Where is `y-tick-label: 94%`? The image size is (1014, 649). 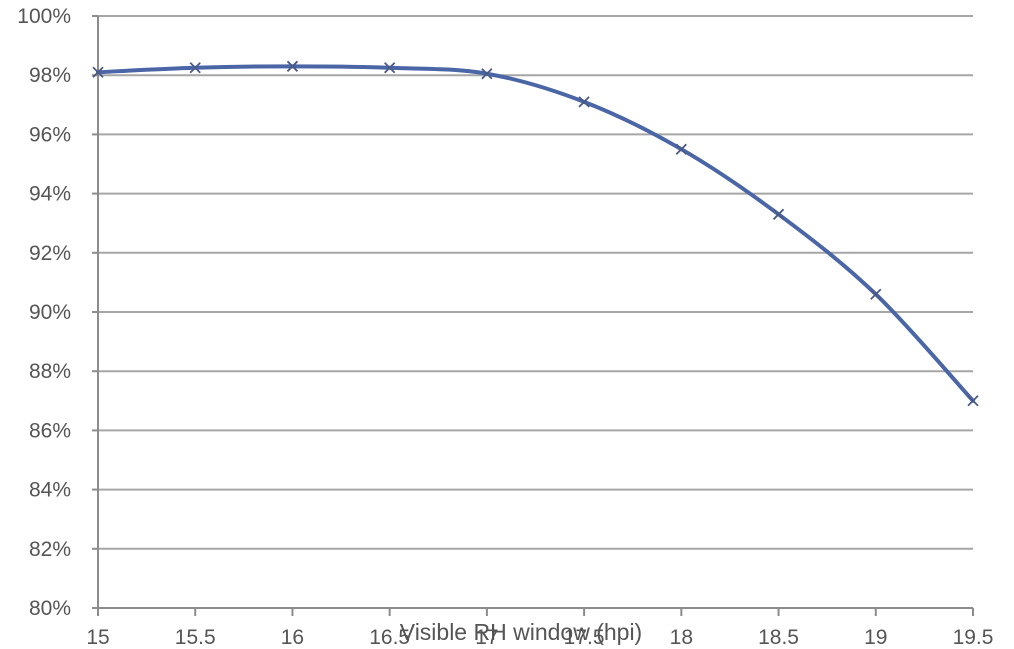 y-tick-label: 94% is located at coordinates (50, 194).